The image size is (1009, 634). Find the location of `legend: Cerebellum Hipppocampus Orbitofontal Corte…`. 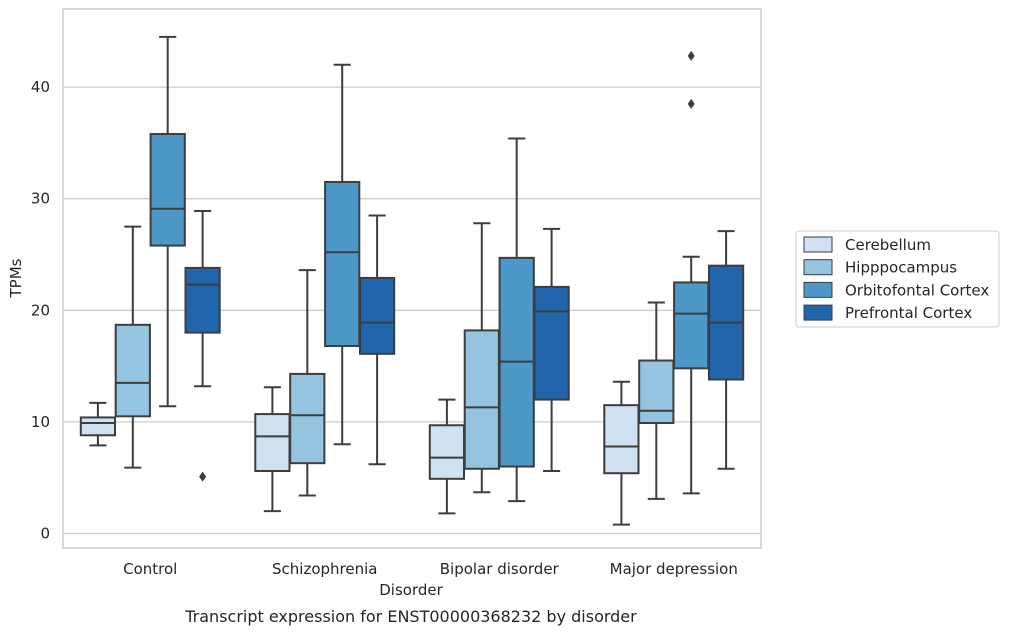

legend: Cerebellum Hipppocampus Orbitofontal Corte… is located at coordinates (897, 279).